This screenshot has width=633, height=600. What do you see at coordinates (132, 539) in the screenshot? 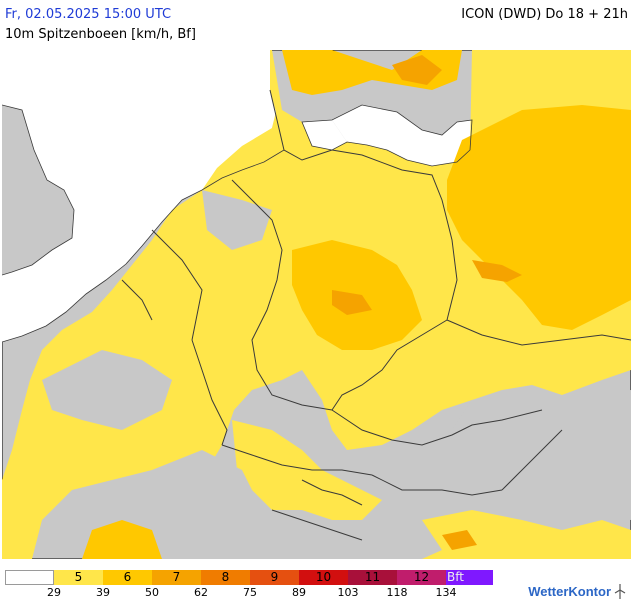
I see `gust-field-6-sw` at bounding box center [132, 539].